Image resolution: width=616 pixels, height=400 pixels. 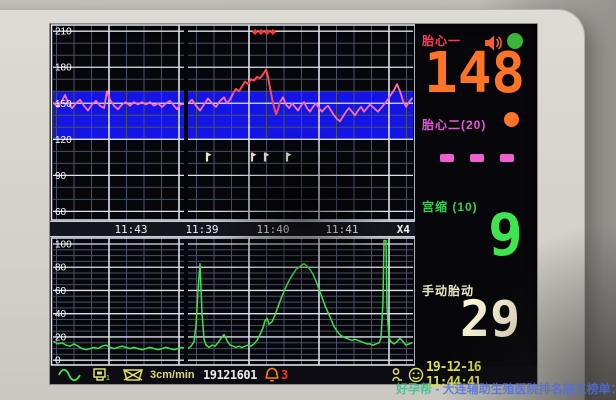 I want to click on svg-text: 1, so click(x=108, y=378).